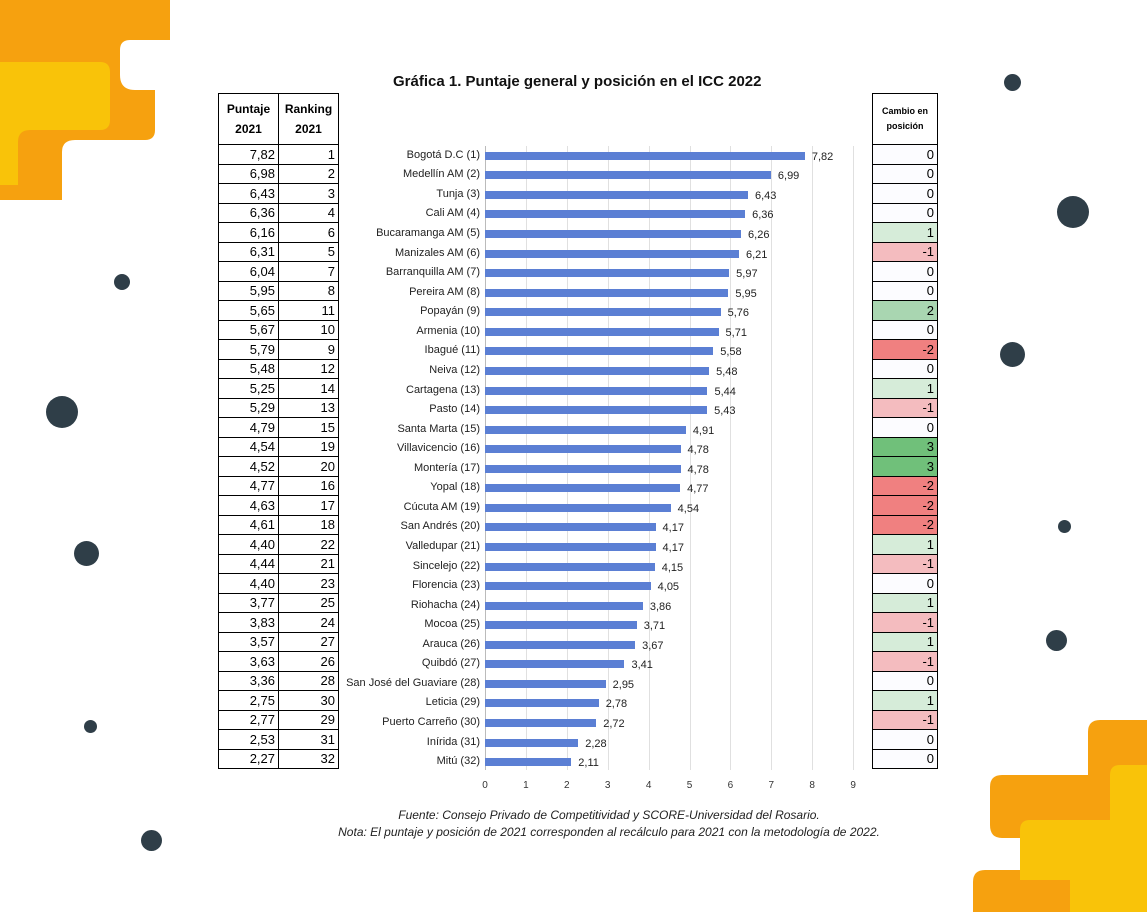 The image size is (1147, 912). What do you see at coordinates (747, 274) in the screenshot?
I see `data-label: 5,97` at bounding box center [747, 274].